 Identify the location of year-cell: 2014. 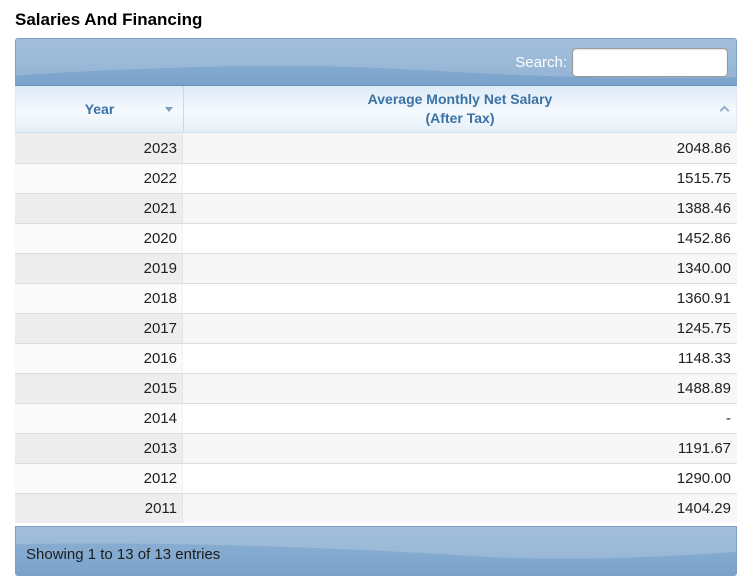
(99, 418).